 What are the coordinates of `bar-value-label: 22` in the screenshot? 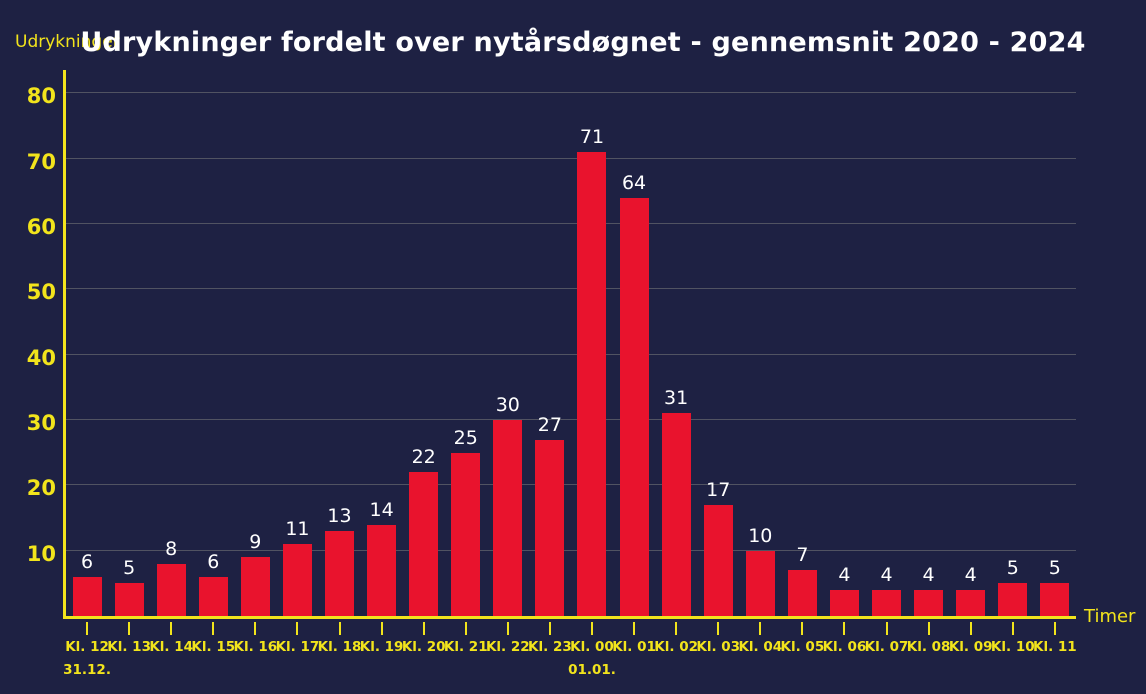 It's located at (423, 457).